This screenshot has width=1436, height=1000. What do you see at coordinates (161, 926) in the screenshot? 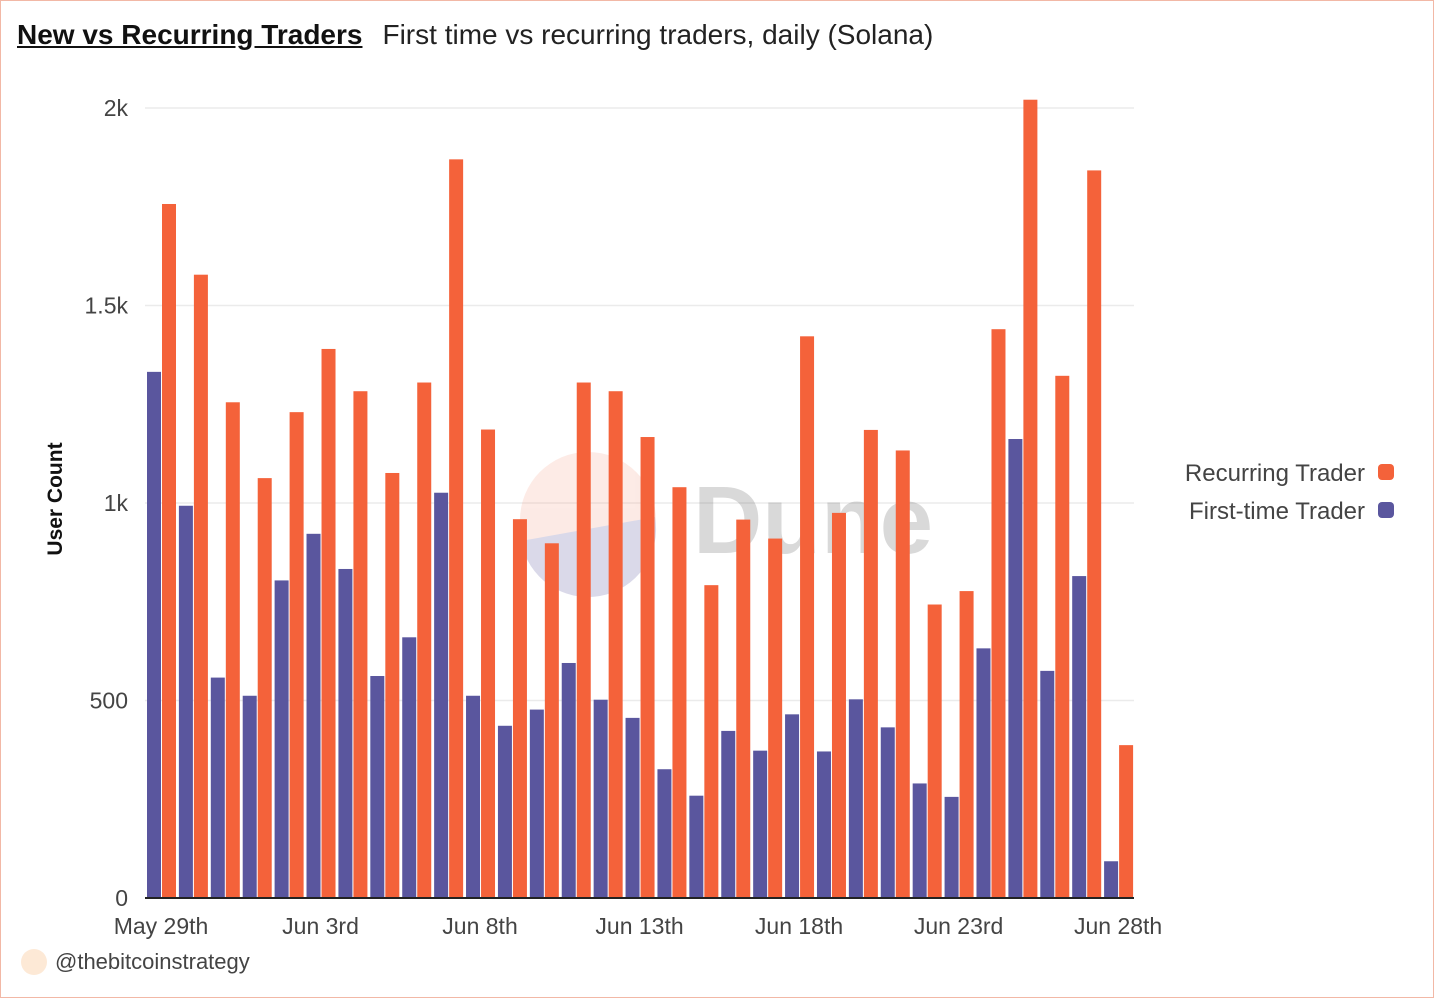
I see `x-tick-label: May 29th` at bounding box center [161, 926].